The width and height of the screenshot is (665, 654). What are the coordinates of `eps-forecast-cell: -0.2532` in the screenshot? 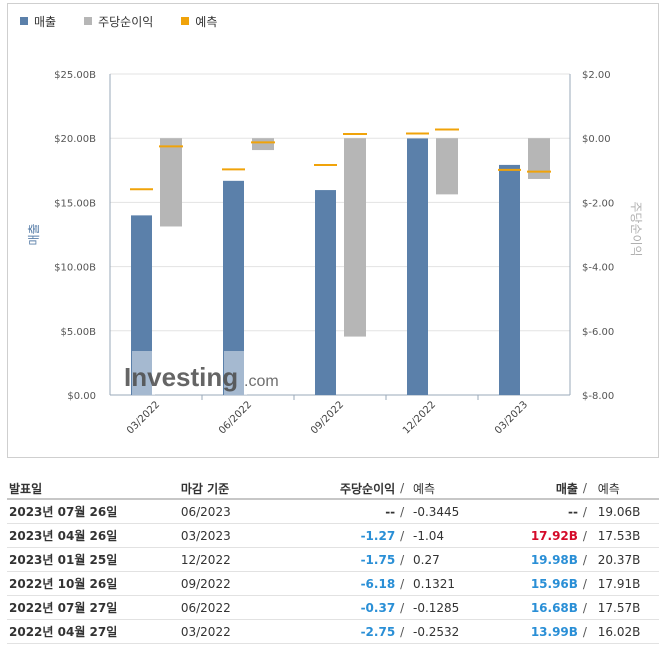 It's located at (436, 631).